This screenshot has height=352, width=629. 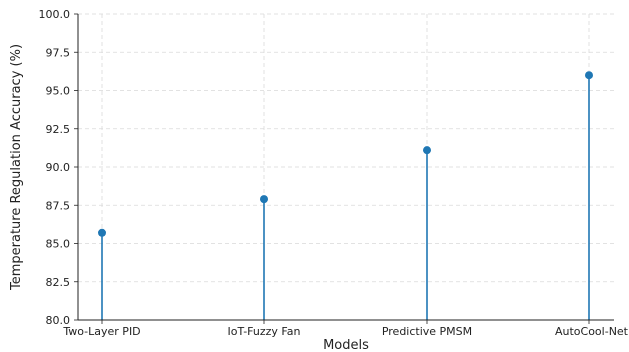 What do you see at coordinates (58, 52) in the screenshot?
I see `y-tick-label: 97.5` at bounding box center [58, 52].